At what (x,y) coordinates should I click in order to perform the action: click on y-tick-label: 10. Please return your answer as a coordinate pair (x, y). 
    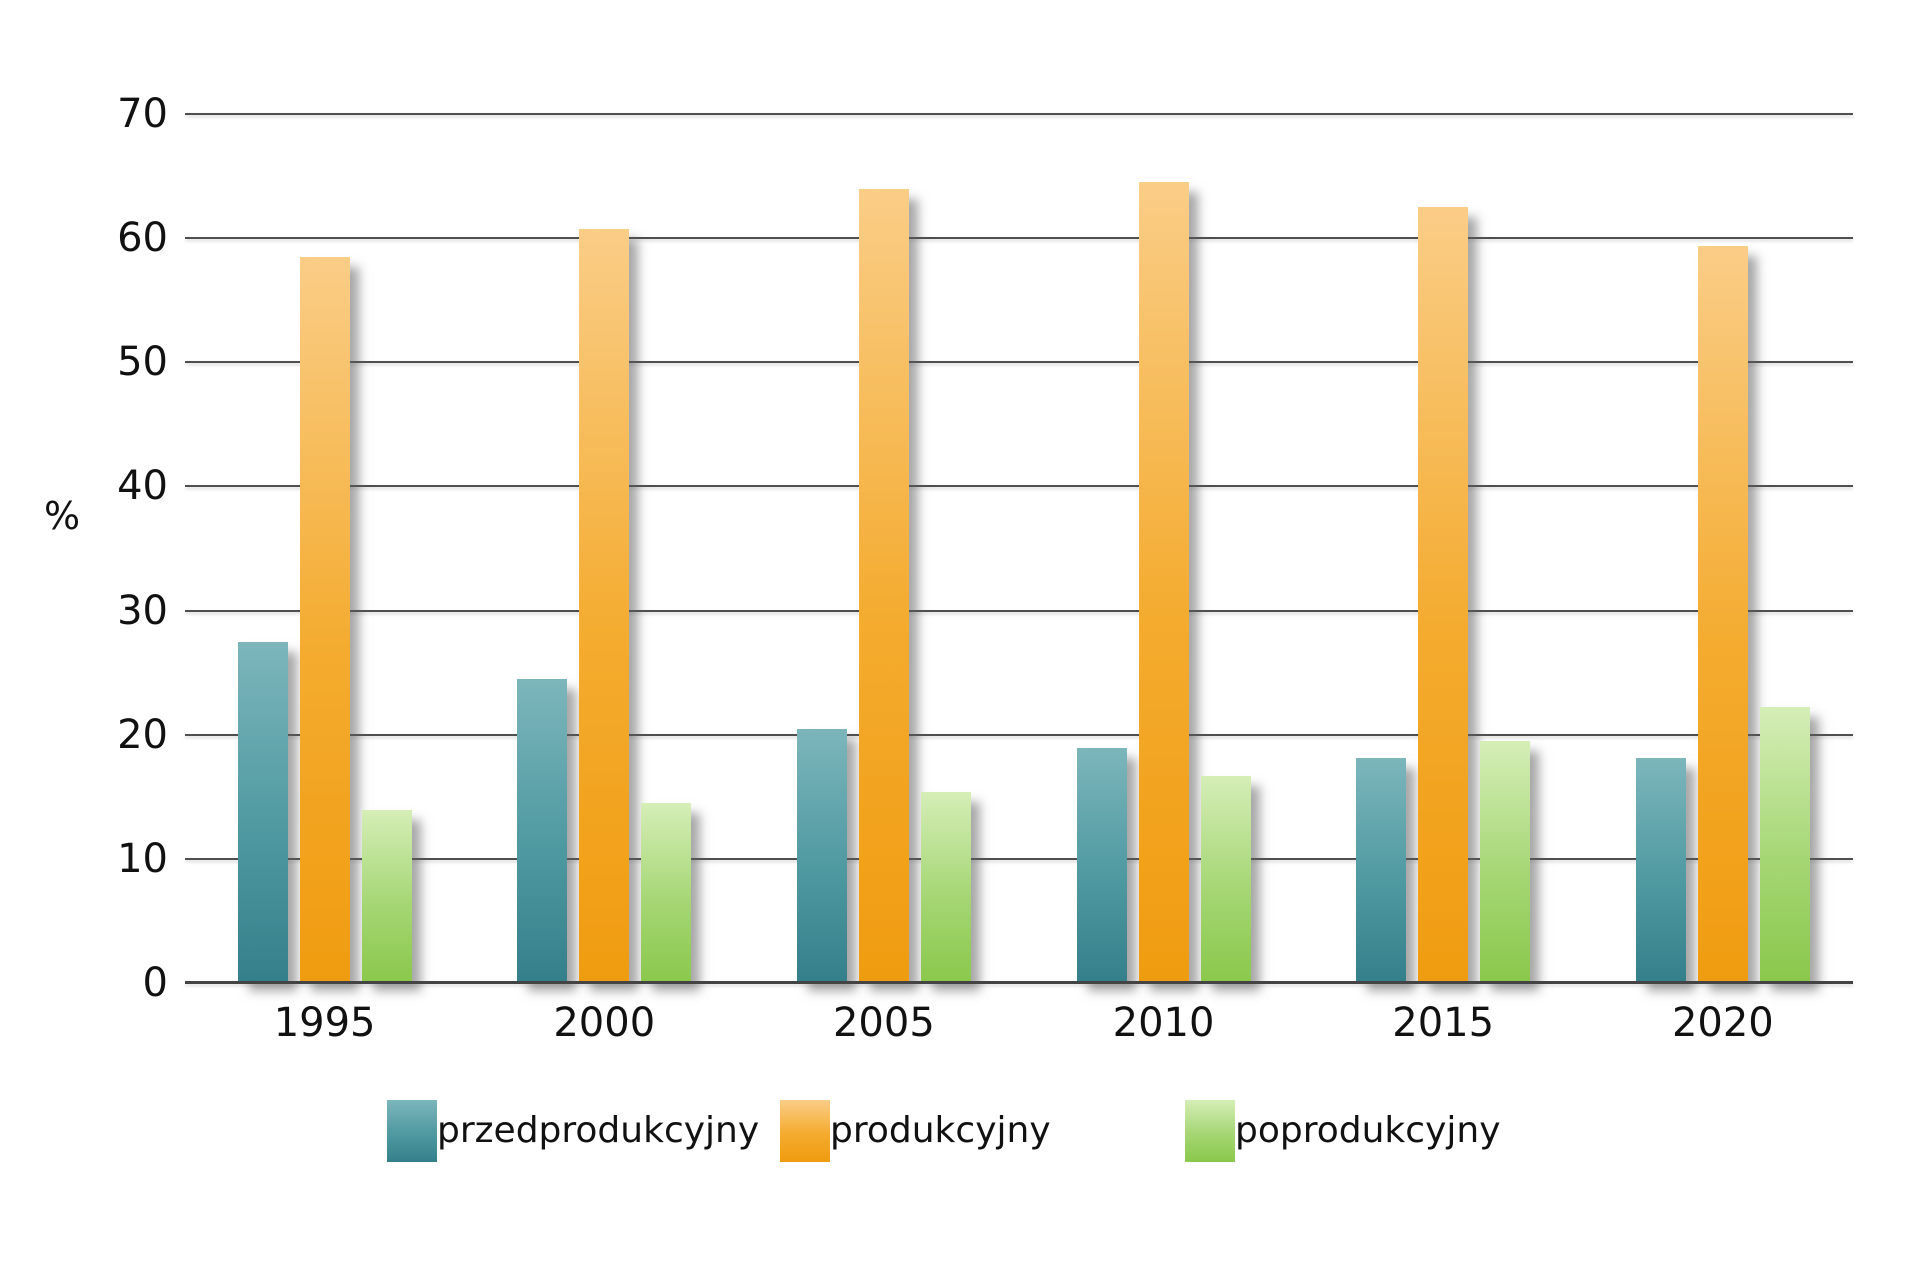
    Looking at the image, I should click on (142, 858).